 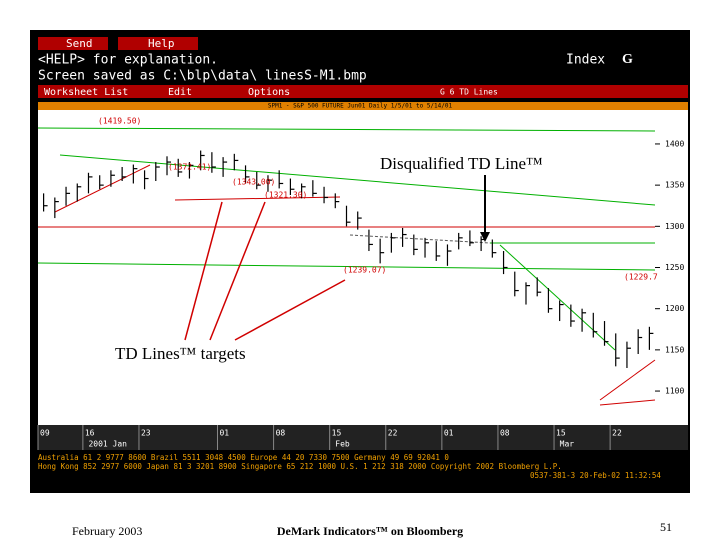 What do you see at coordinates (107, 444) in the screenshot?
I see `x-group-label: 2001 Jan` at bounding box center [107, 444].